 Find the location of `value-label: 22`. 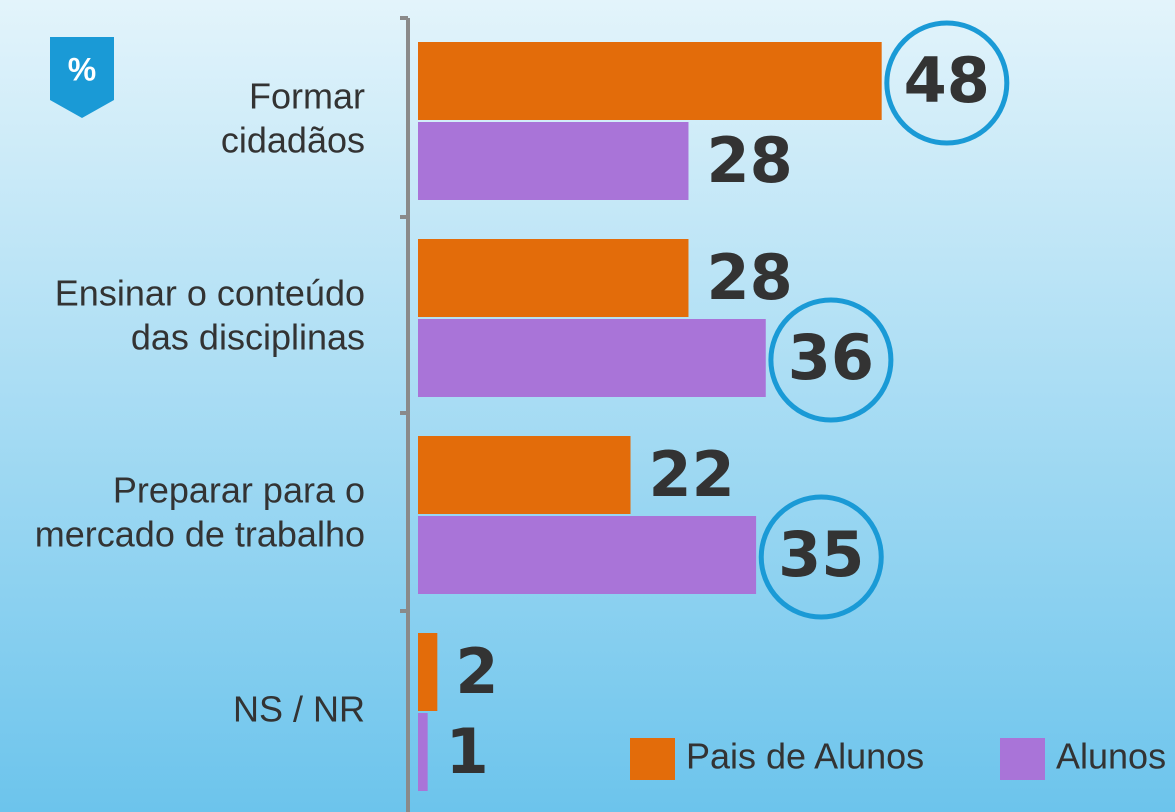

value-label: 22 is located at coordinates (692, 474).